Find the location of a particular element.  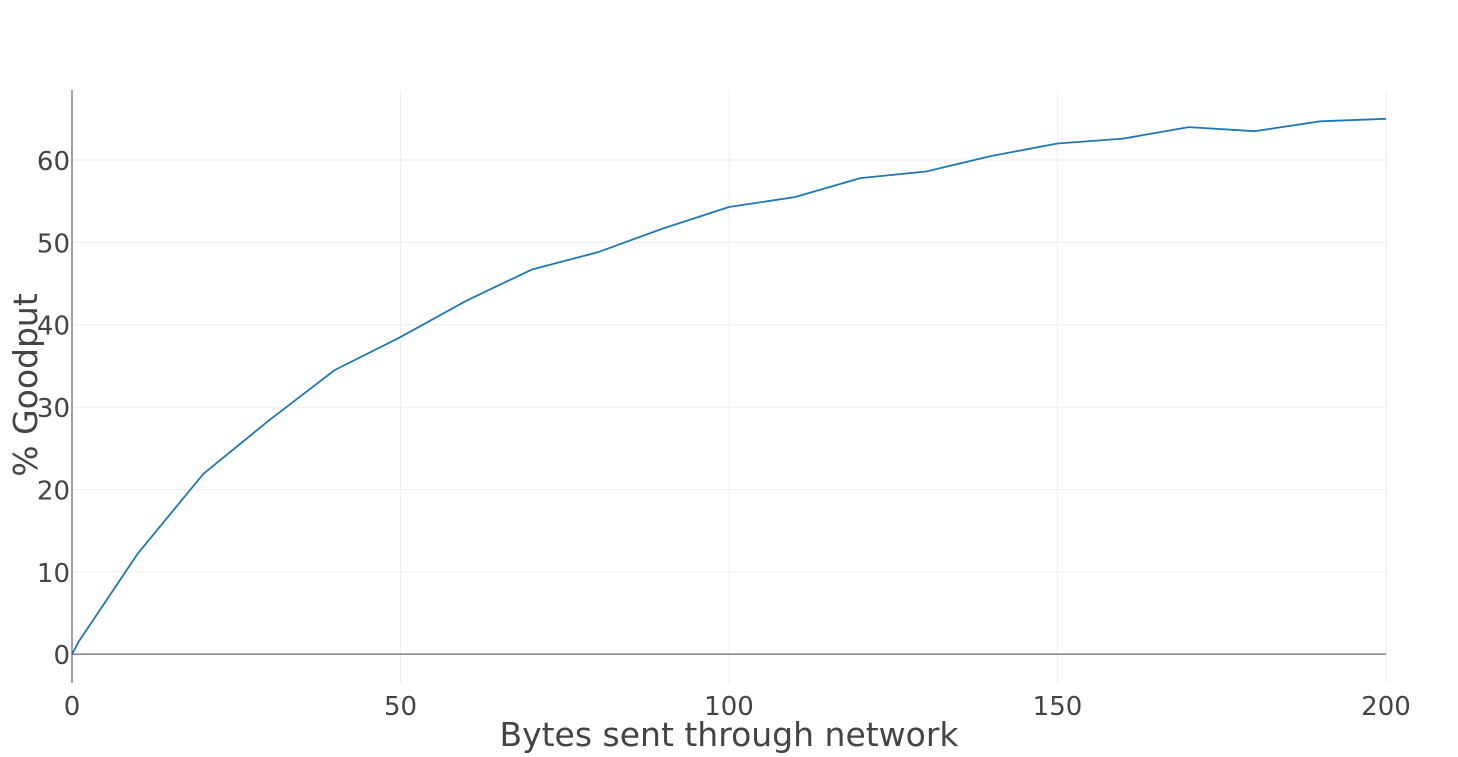

y-axis-tick-labels: 0 10 20 30 40 50 60 is located at coordinates (53, 409).